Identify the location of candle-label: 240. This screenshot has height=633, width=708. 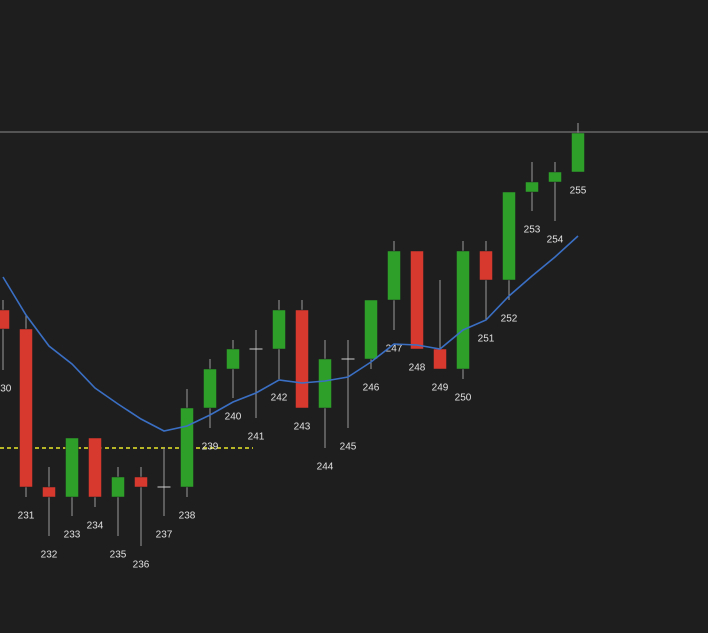
(233, 417).